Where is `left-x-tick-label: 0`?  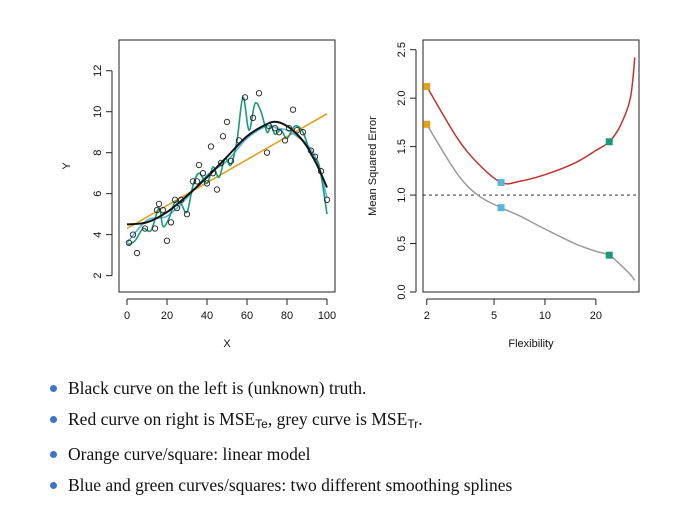
left-x-tick-label: 0 is located at coordinates (127, 316).